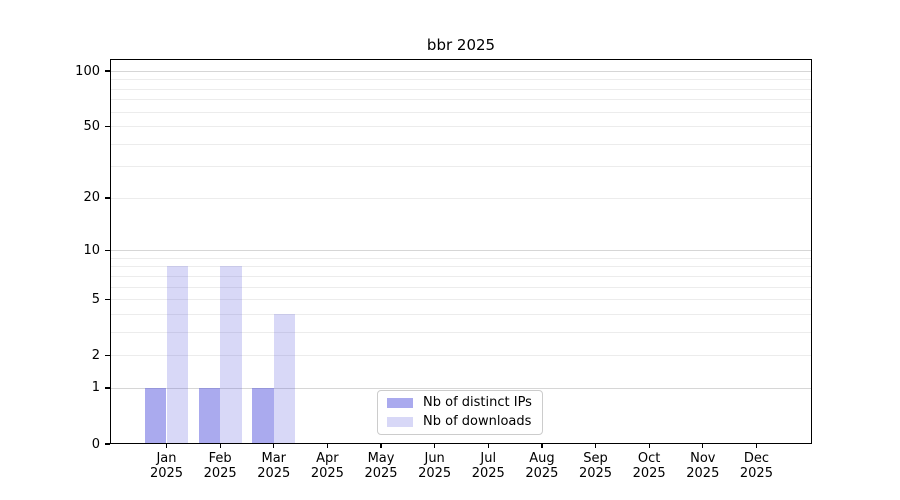 Image resolution: width=900 pixels, height=500 pixels. Describe the element at coordinates (488, 446) in the screenshot. I see `x-tick-jul` at that location.